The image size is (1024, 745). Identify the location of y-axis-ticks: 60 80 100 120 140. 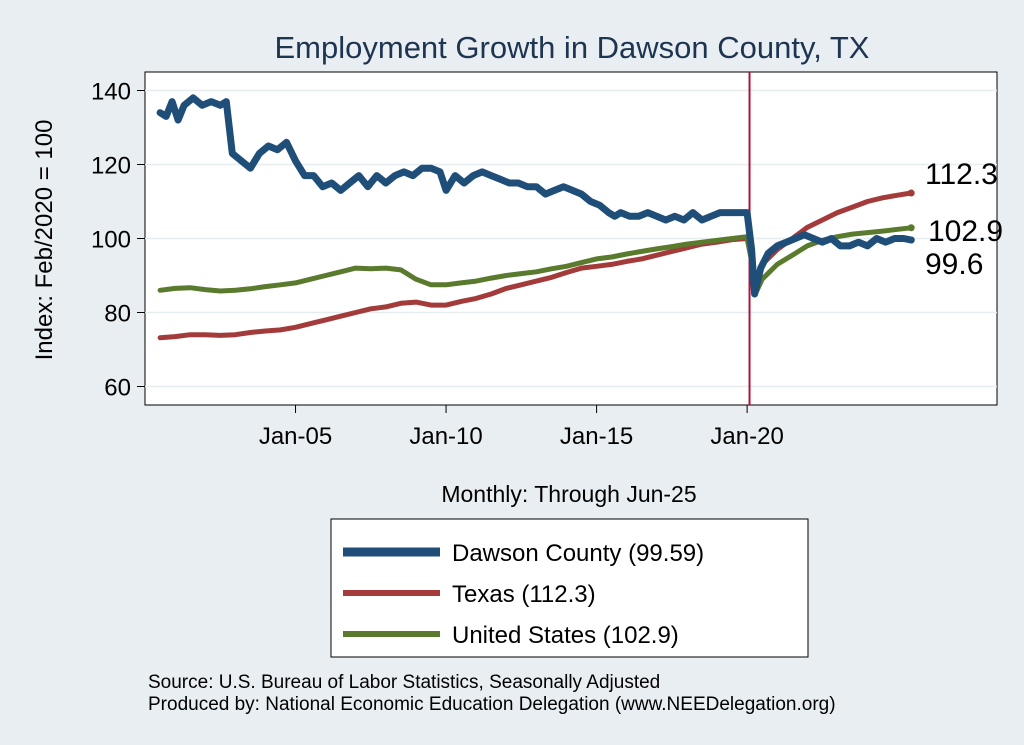
(118, 240).